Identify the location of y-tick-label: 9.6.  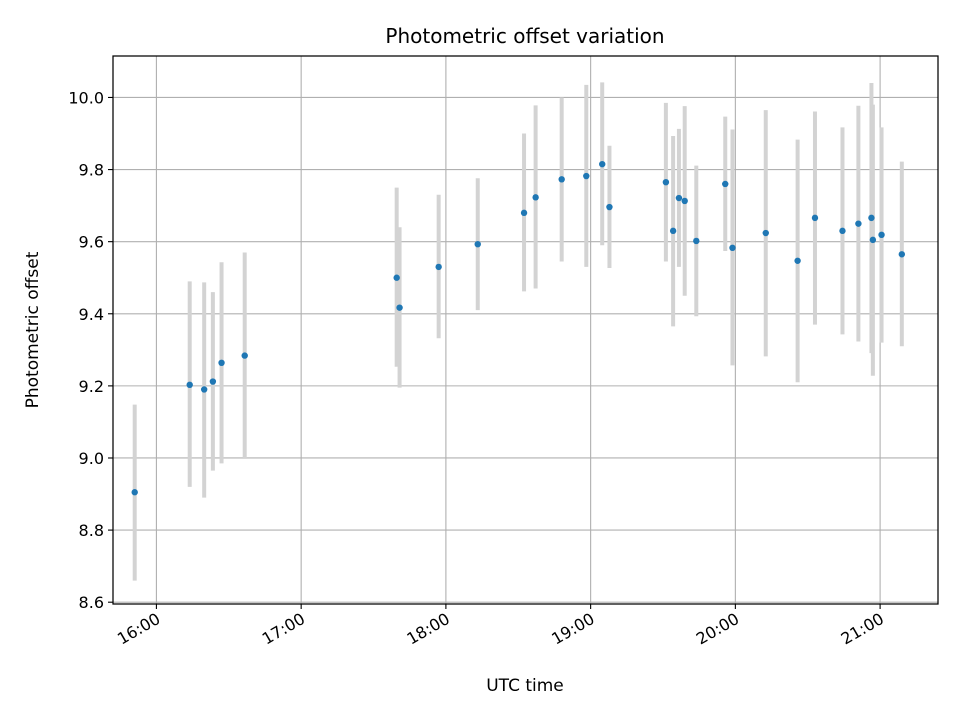
(91, 242).